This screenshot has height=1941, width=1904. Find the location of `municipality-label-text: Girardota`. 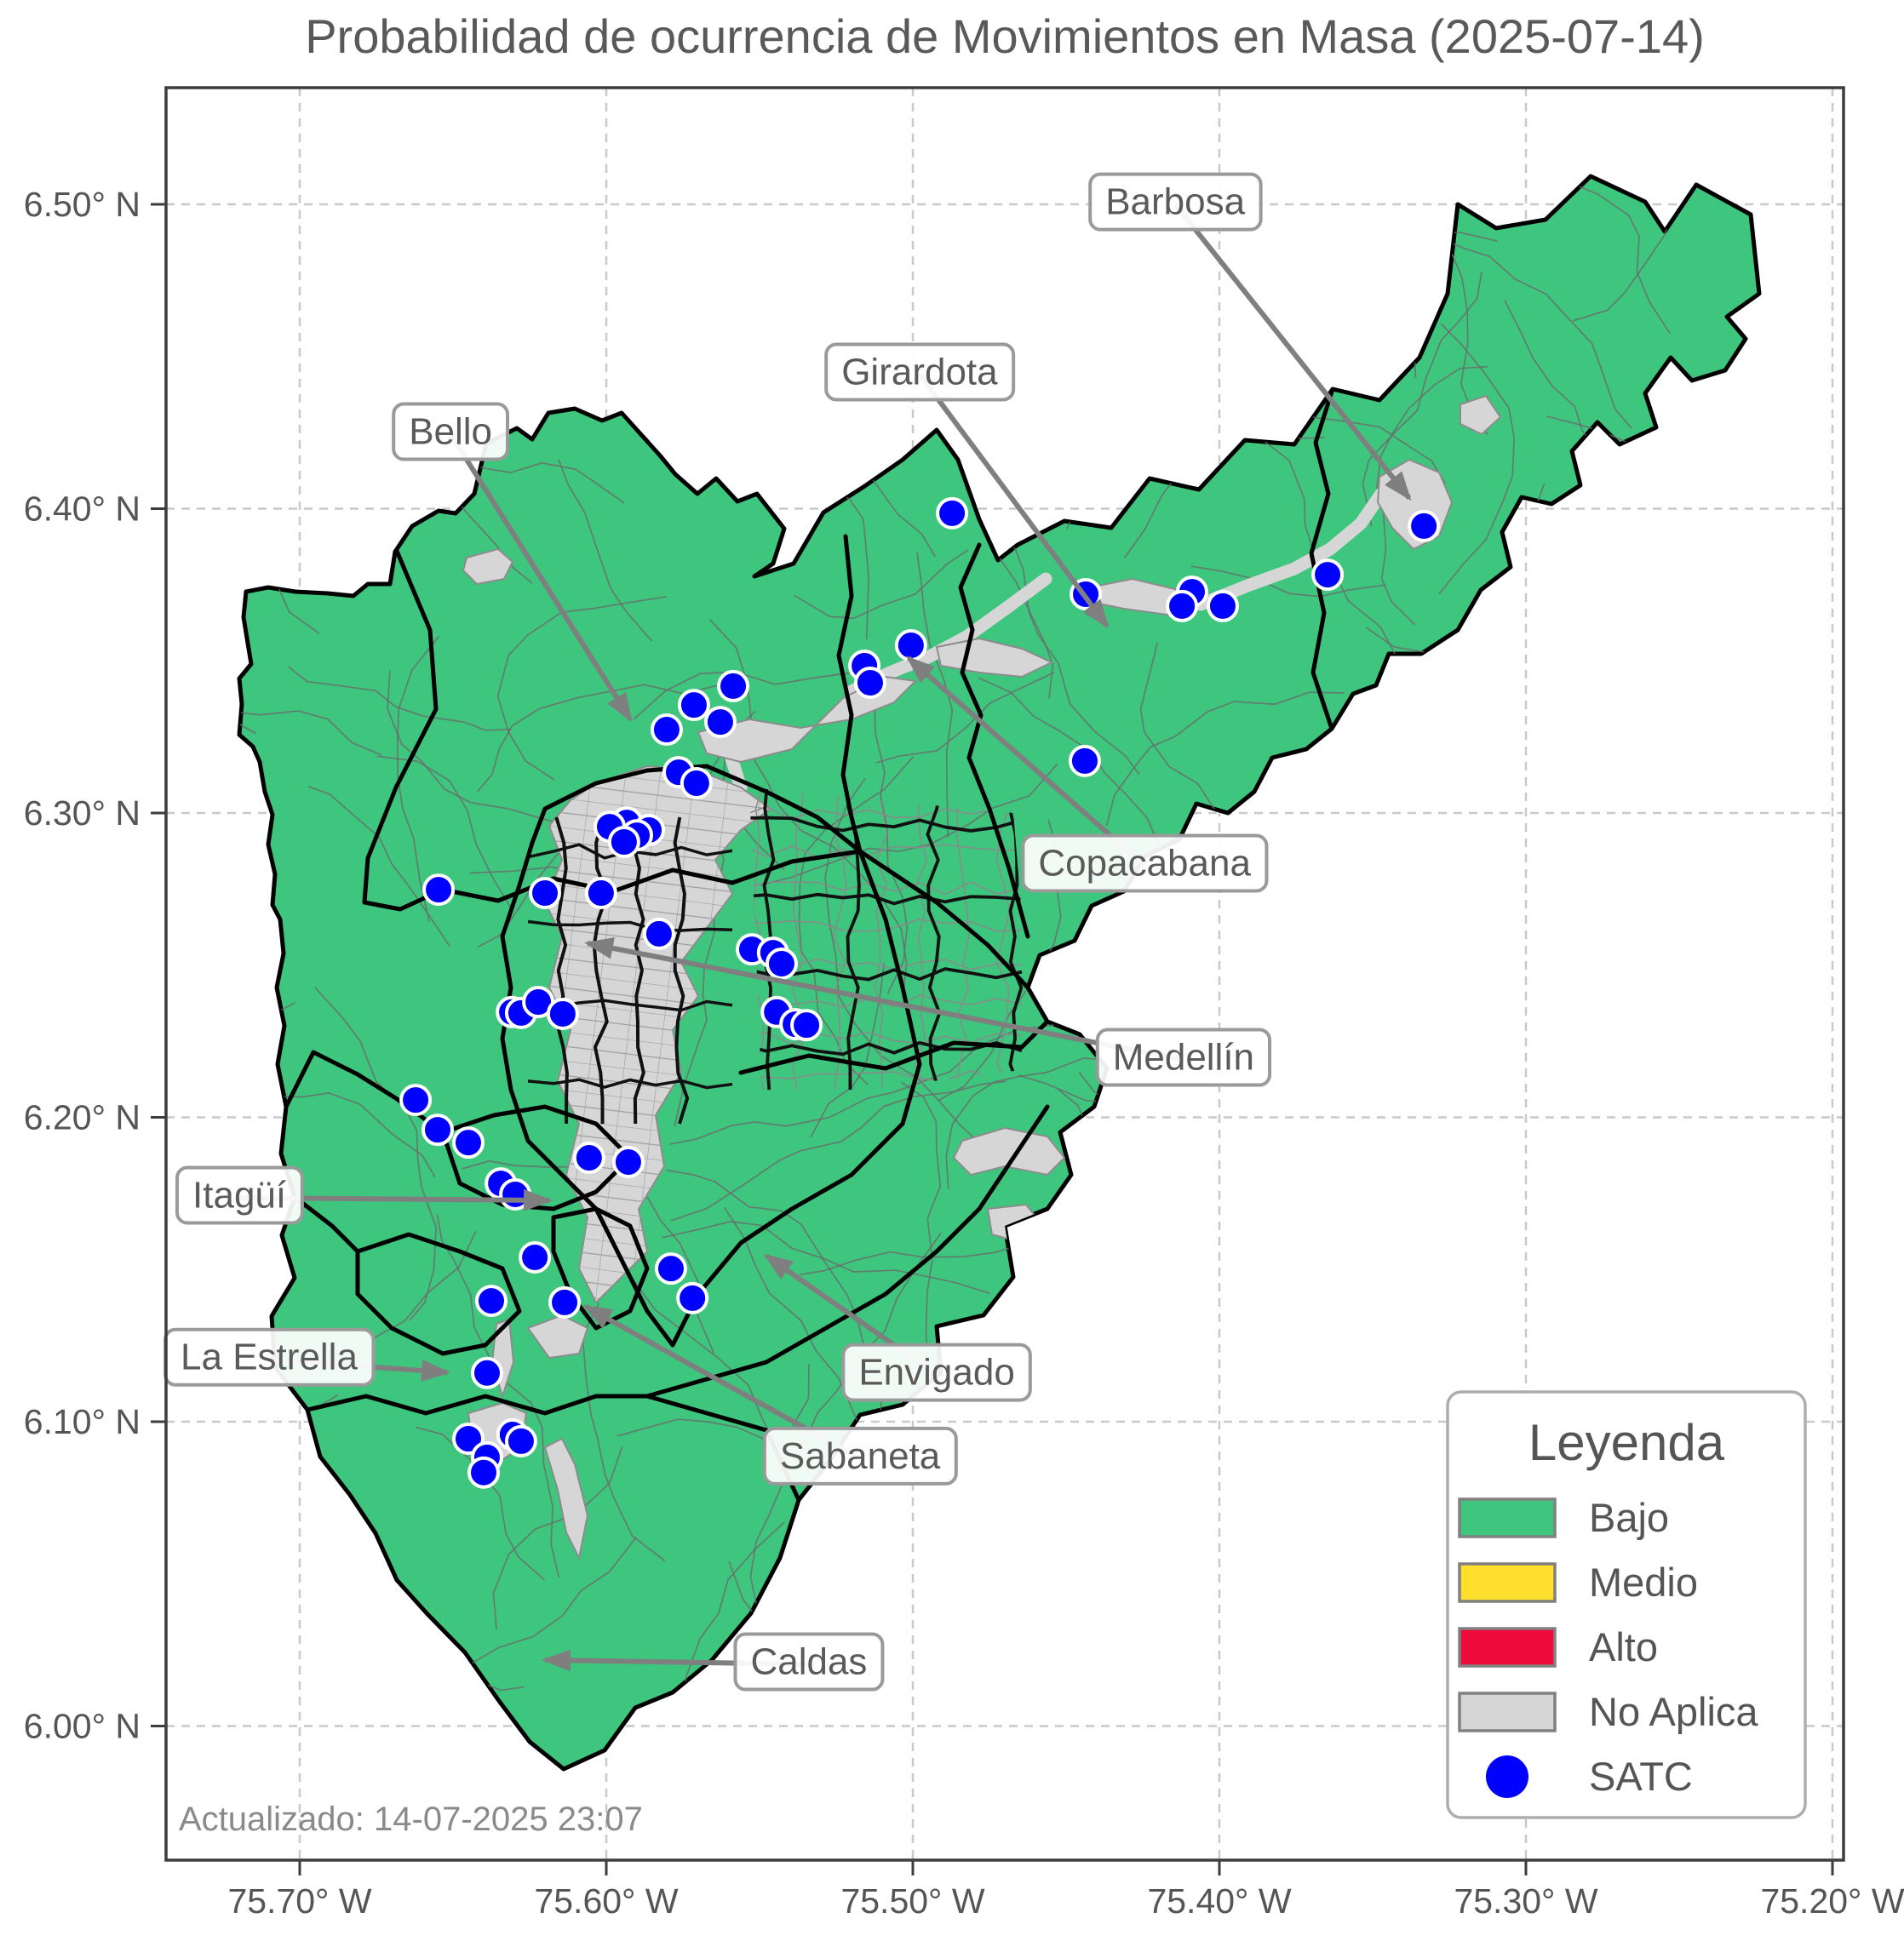

municipality-label-text: Girardota is located at coordinates (920, 371).